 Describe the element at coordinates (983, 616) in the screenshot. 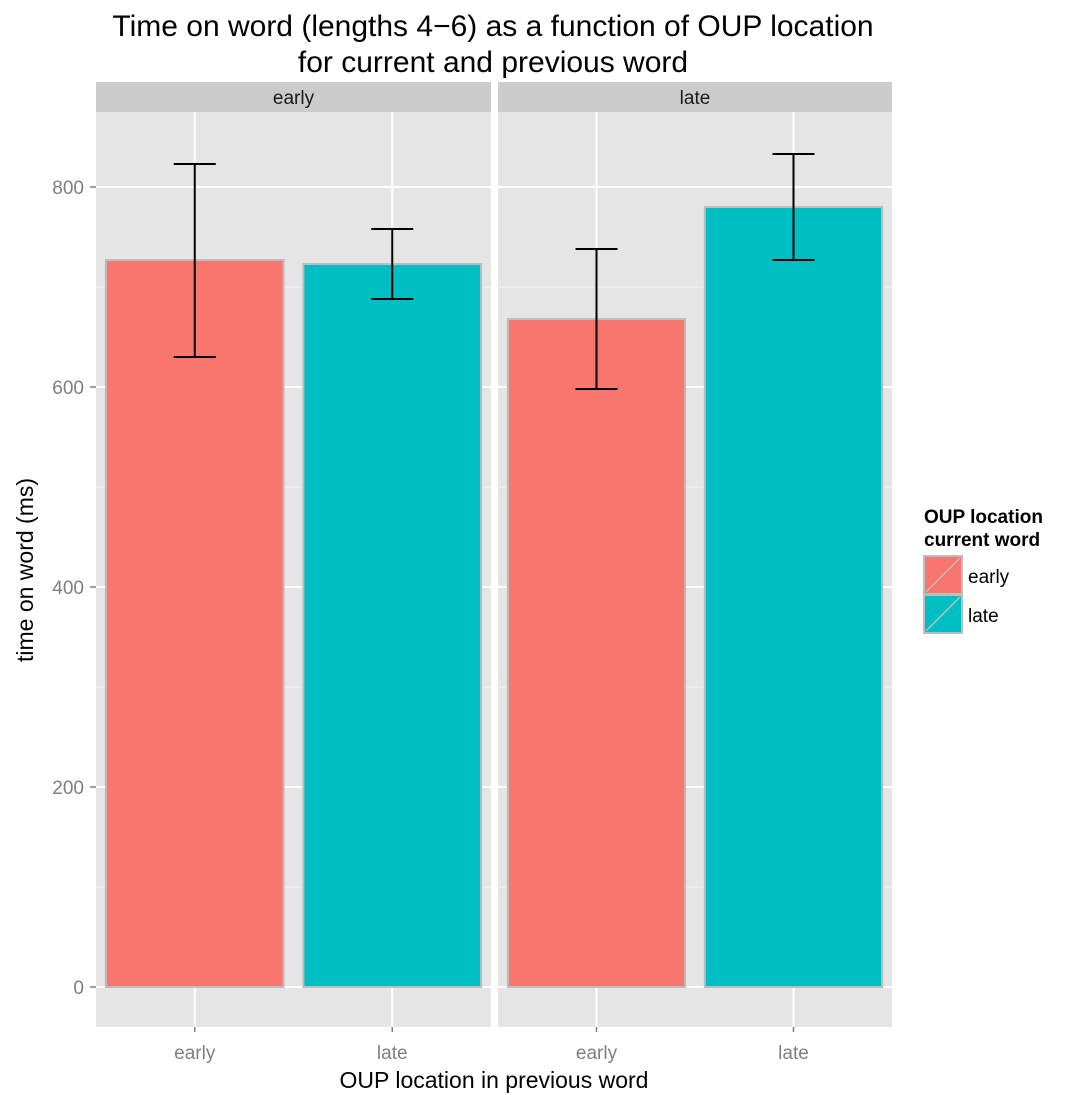

I see `legend-label-late: late` at that location.